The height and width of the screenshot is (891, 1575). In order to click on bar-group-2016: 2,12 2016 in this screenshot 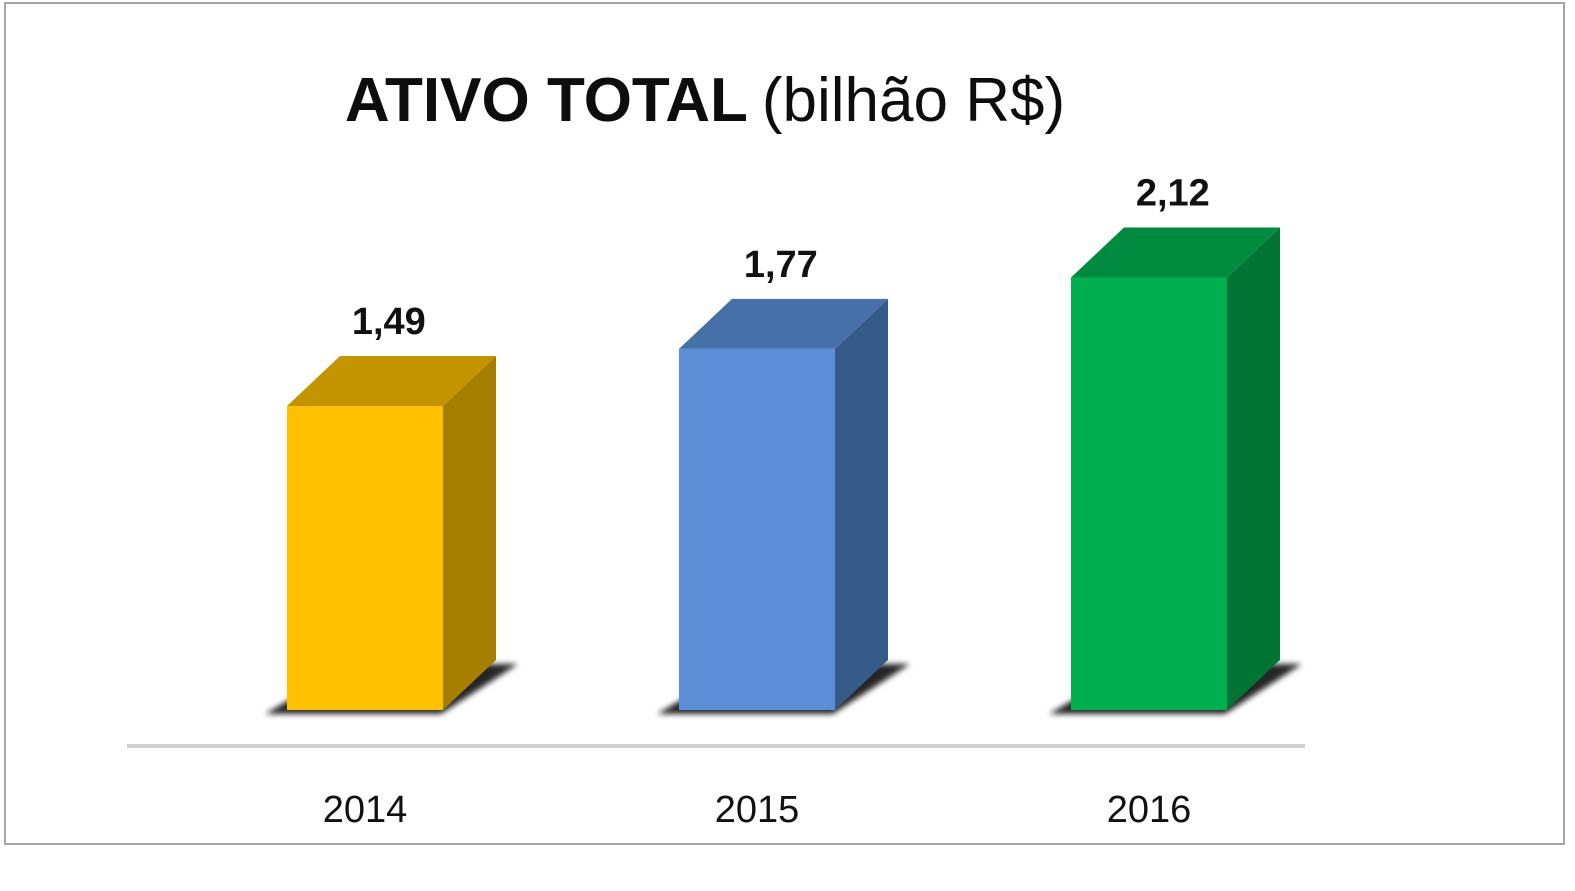, I will do `click(1175, 502)`.